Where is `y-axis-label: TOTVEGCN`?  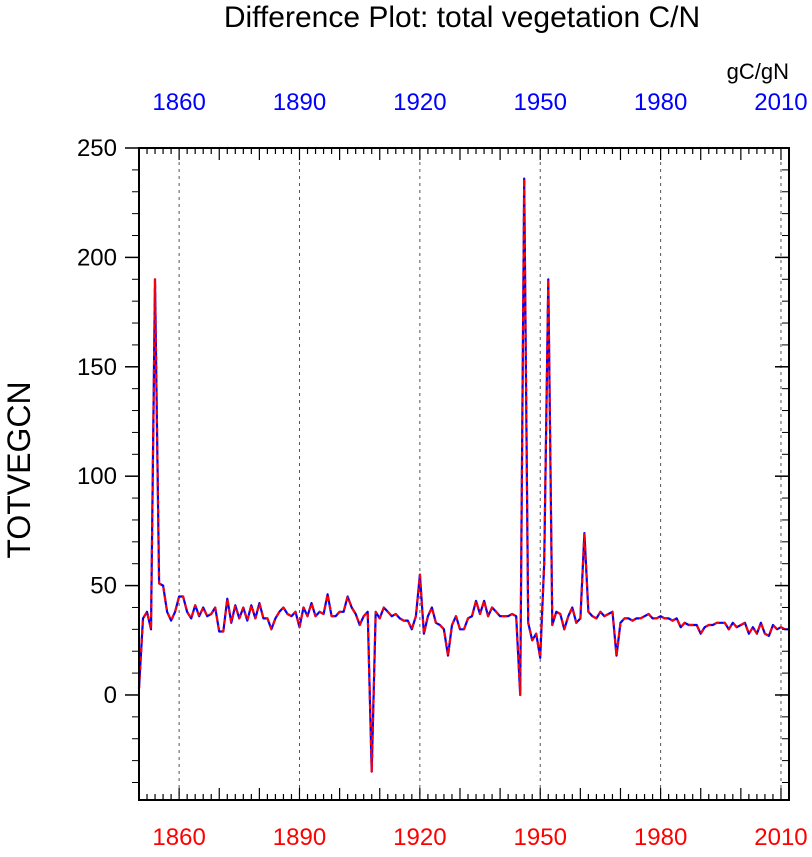 y-axis-label: TOTVEGCN is located at coordinates (19, 469).